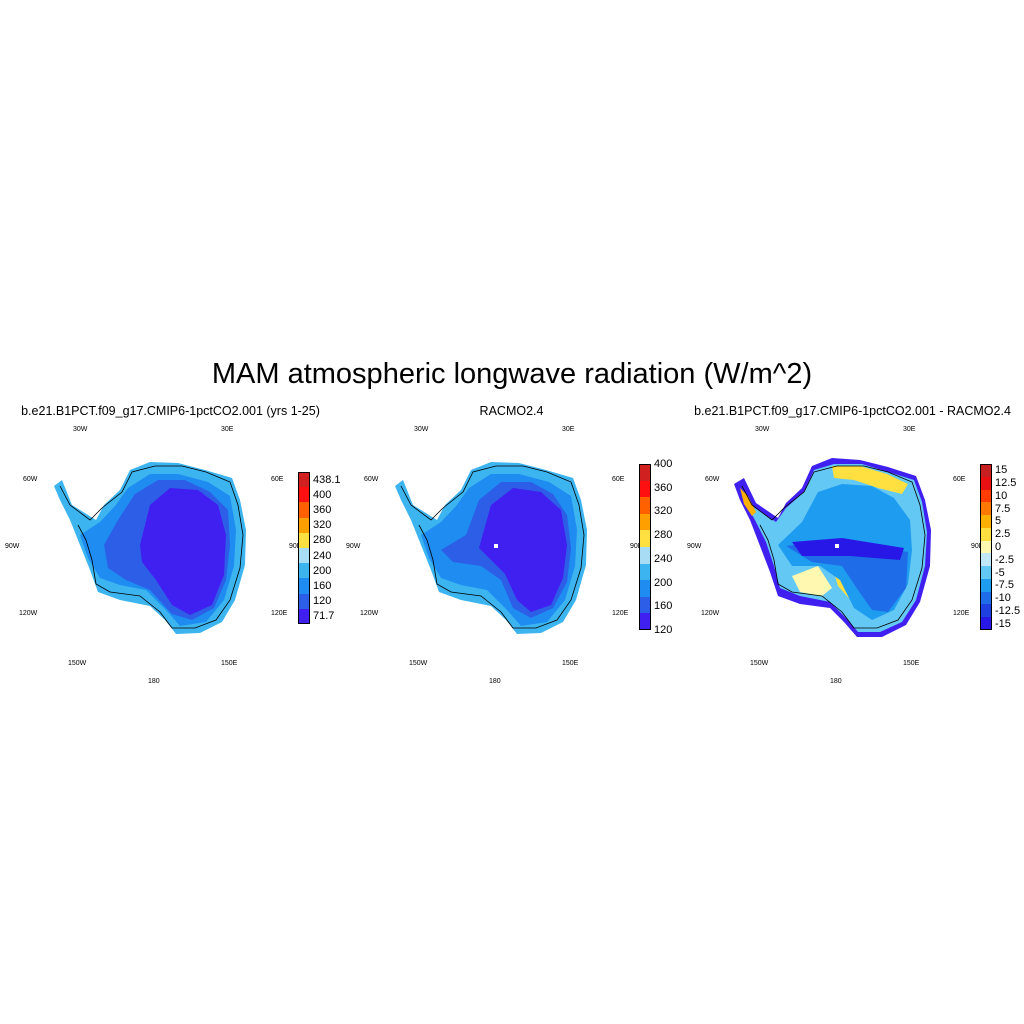 The height and width of the screenshot is (1024, 1024). I want to click on colorbar-tick-label: 240, so click(322, 555).